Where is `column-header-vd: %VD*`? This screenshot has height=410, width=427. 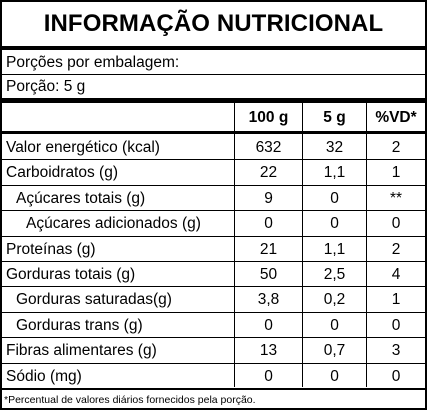 column-header-vd: %VD* is located at coordinates (396, 117).